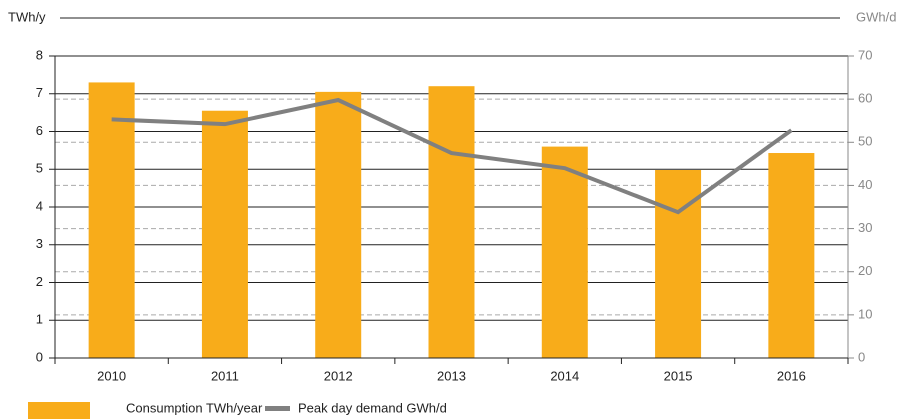 This screenshot has width=899, height=419. I want to click on y-tick-label: 7, so click(39, 92).